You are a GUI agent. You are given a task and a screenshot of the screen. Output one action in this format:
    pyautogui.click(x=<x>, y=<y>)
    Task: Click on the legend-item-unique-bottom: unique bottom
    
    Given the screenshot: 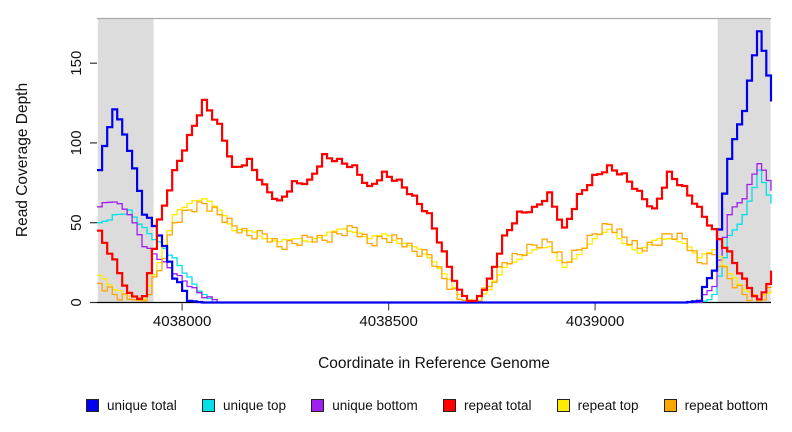 What is the action you would take?
    pyautogui.click(x=364, y=405)
    